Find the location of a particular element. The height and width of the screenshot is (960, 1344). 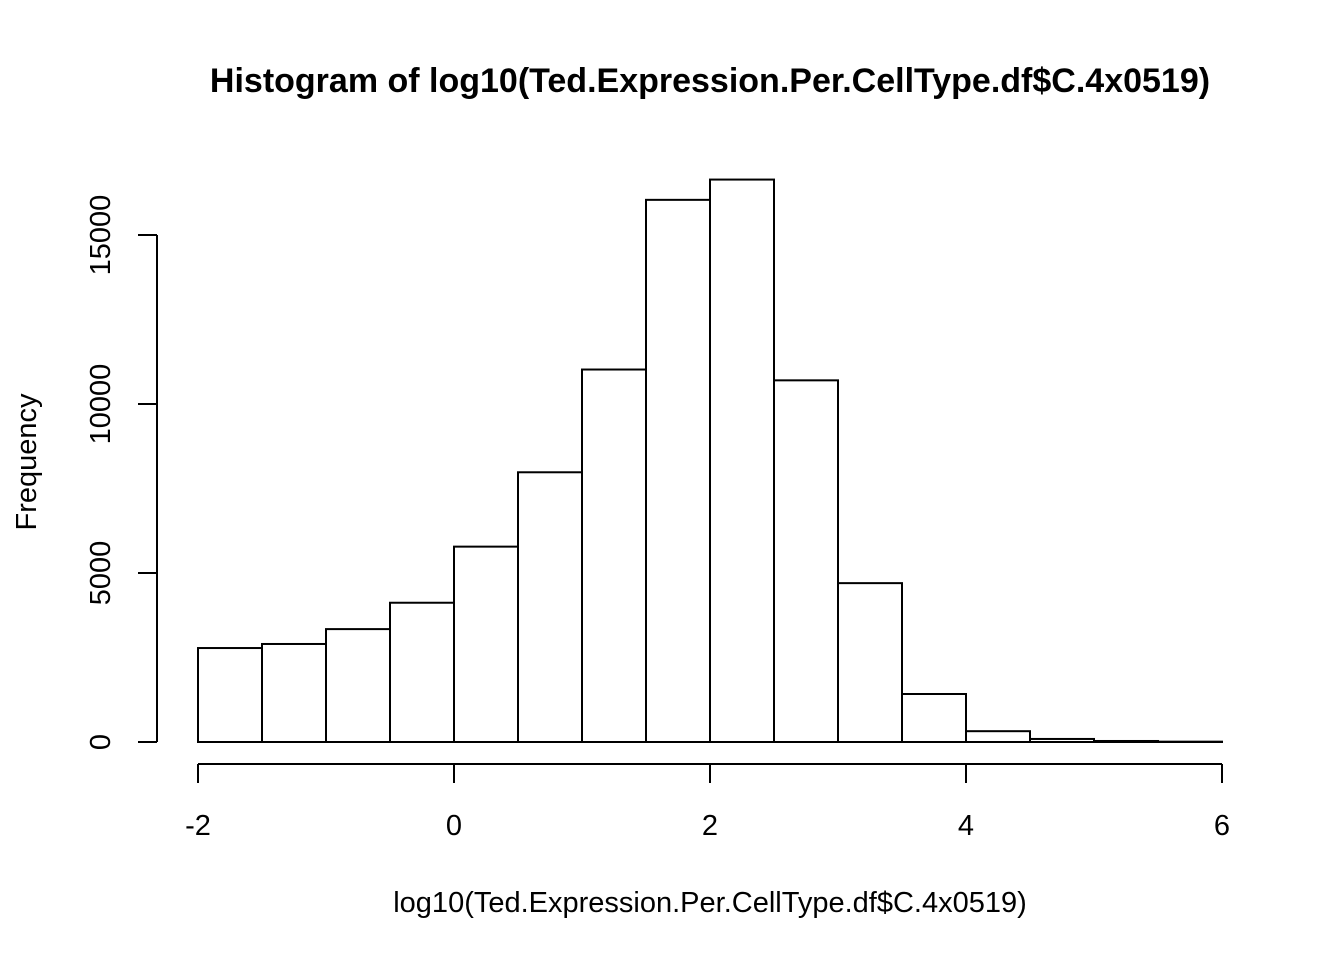

x-tick-label: -2 is located at coordinates (198, 826).